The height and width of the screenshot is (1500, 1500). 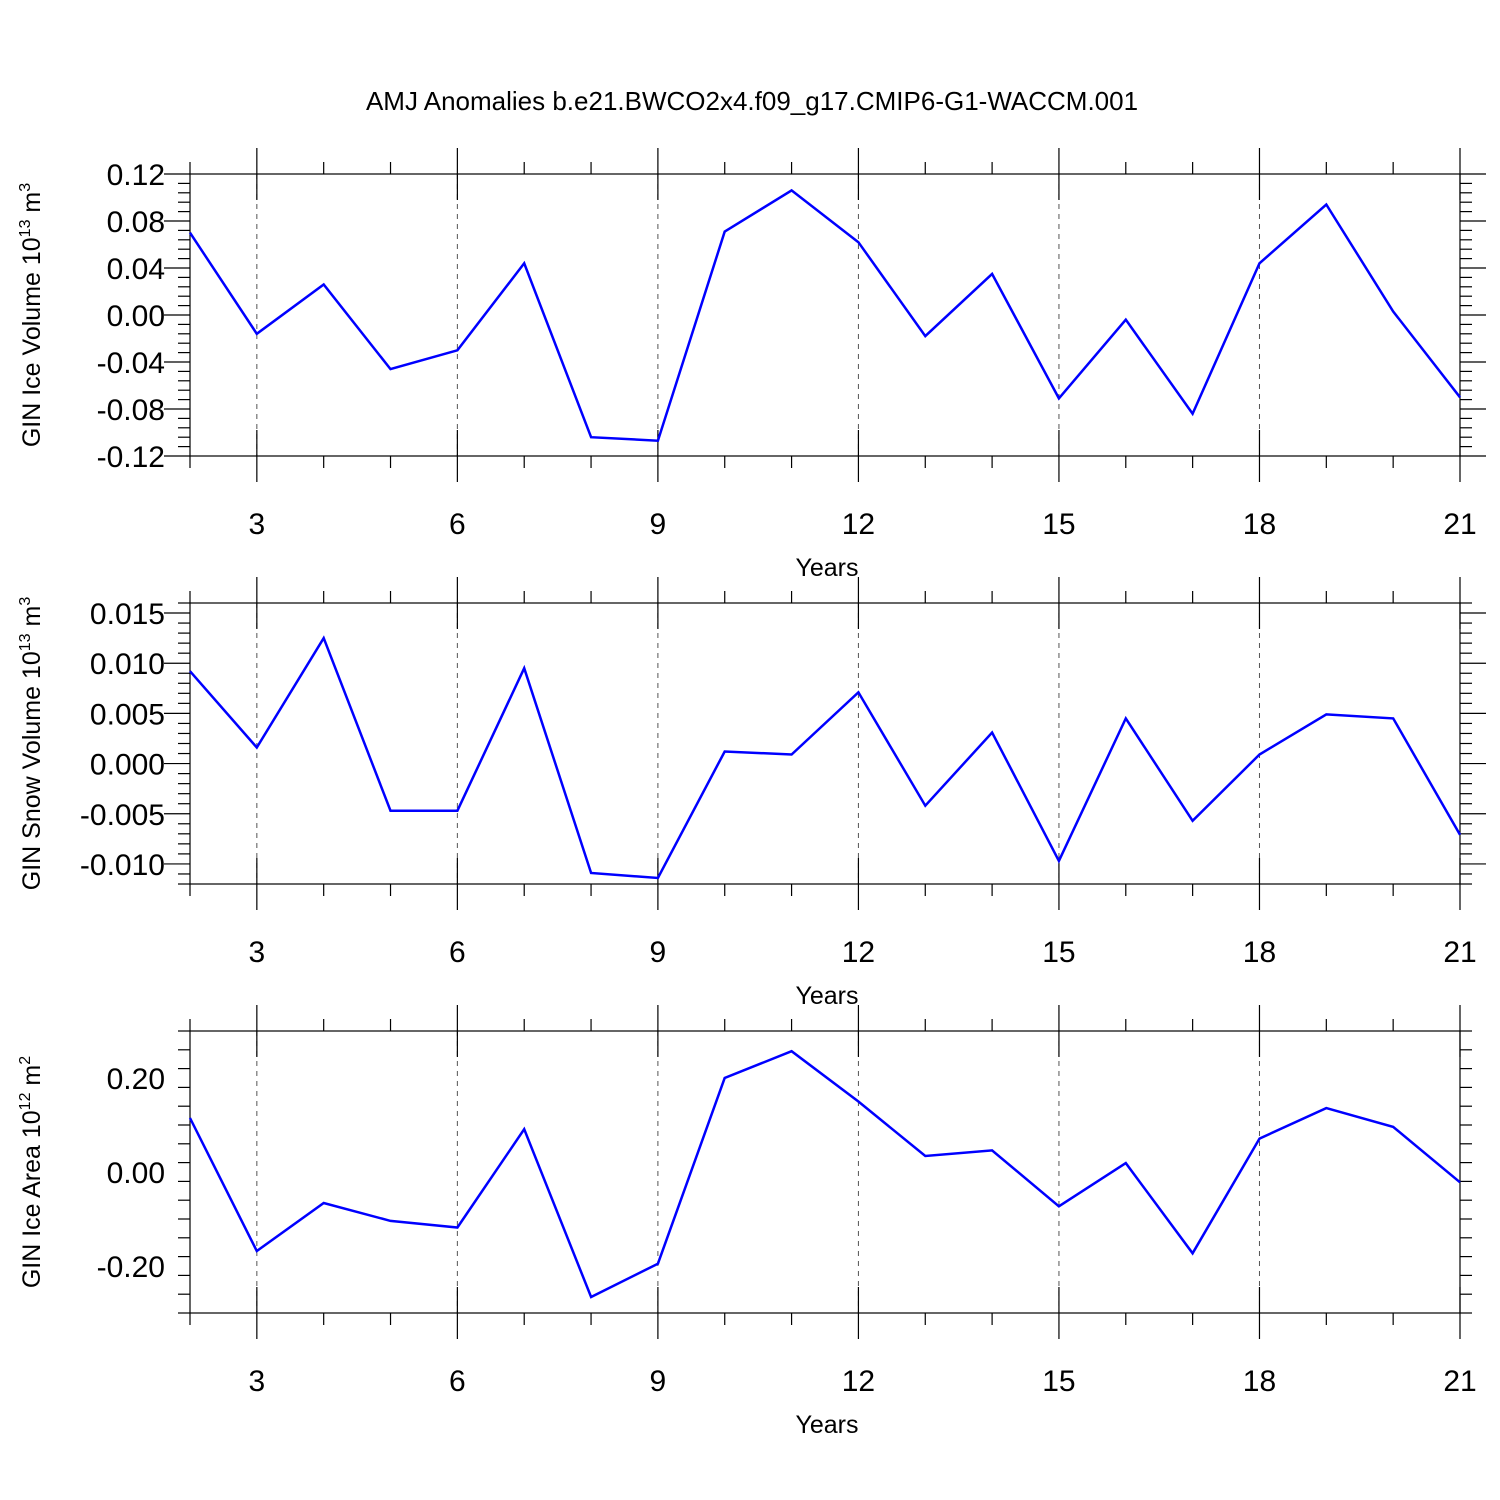 I want to click on y-tick-label: -0.08, so click(x=131, y=410).